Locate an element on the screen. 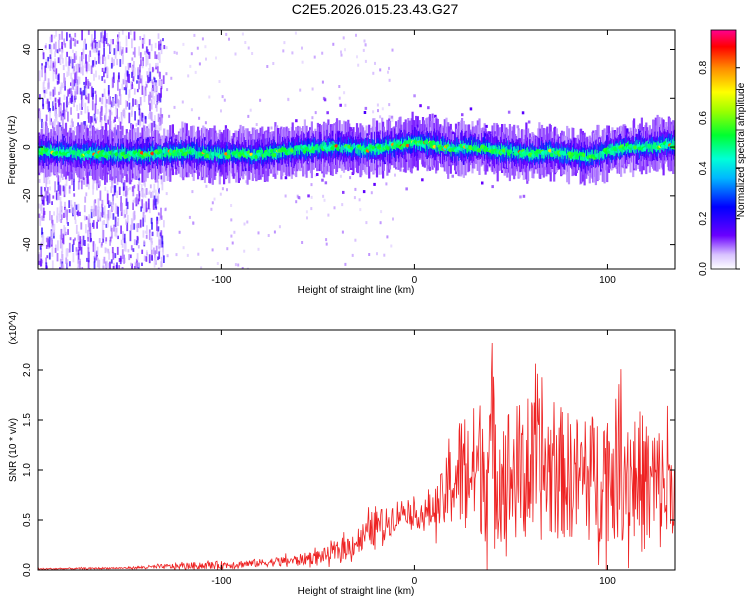 The width and height of the screenshot is (750, 600). spectrogram-cell is located at coordinates (492, 187).